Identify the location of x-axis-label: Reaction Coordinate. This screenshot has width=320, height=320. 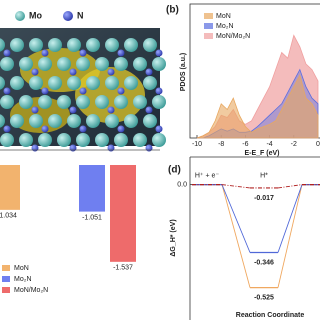
(270, 315).